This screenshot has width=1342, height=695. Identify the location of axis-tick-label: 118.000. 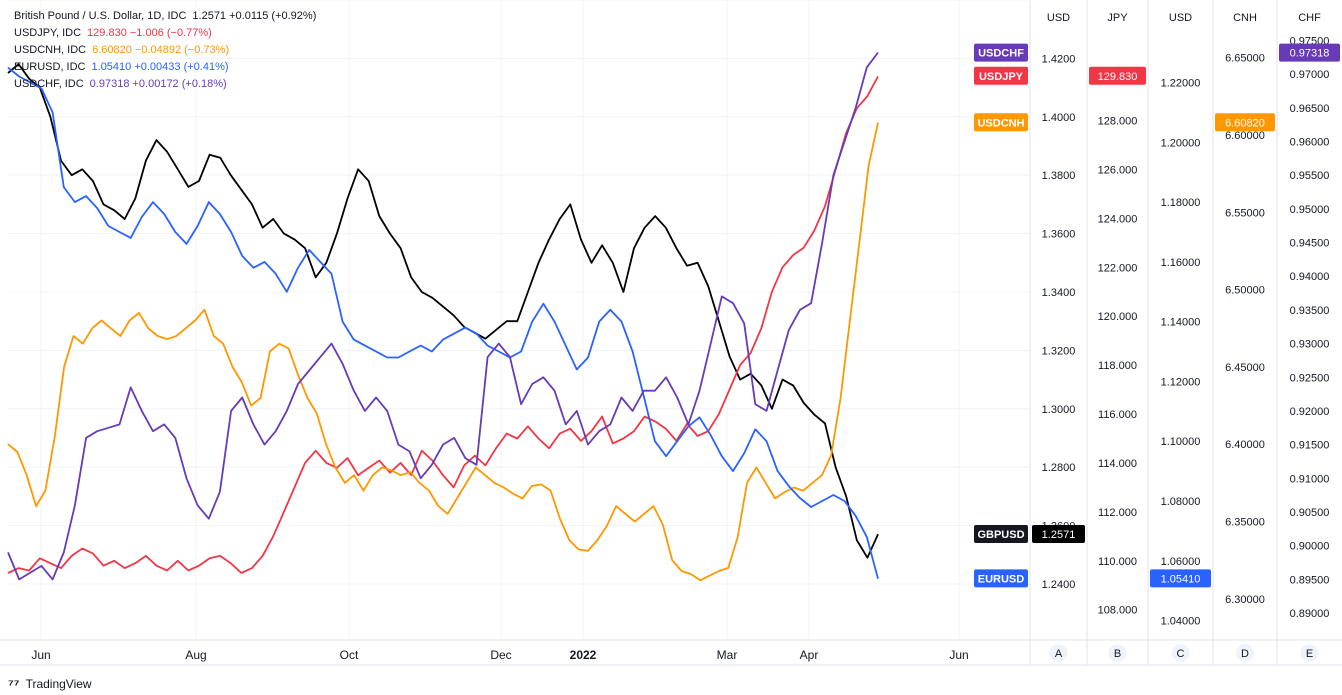
(1117, 366).